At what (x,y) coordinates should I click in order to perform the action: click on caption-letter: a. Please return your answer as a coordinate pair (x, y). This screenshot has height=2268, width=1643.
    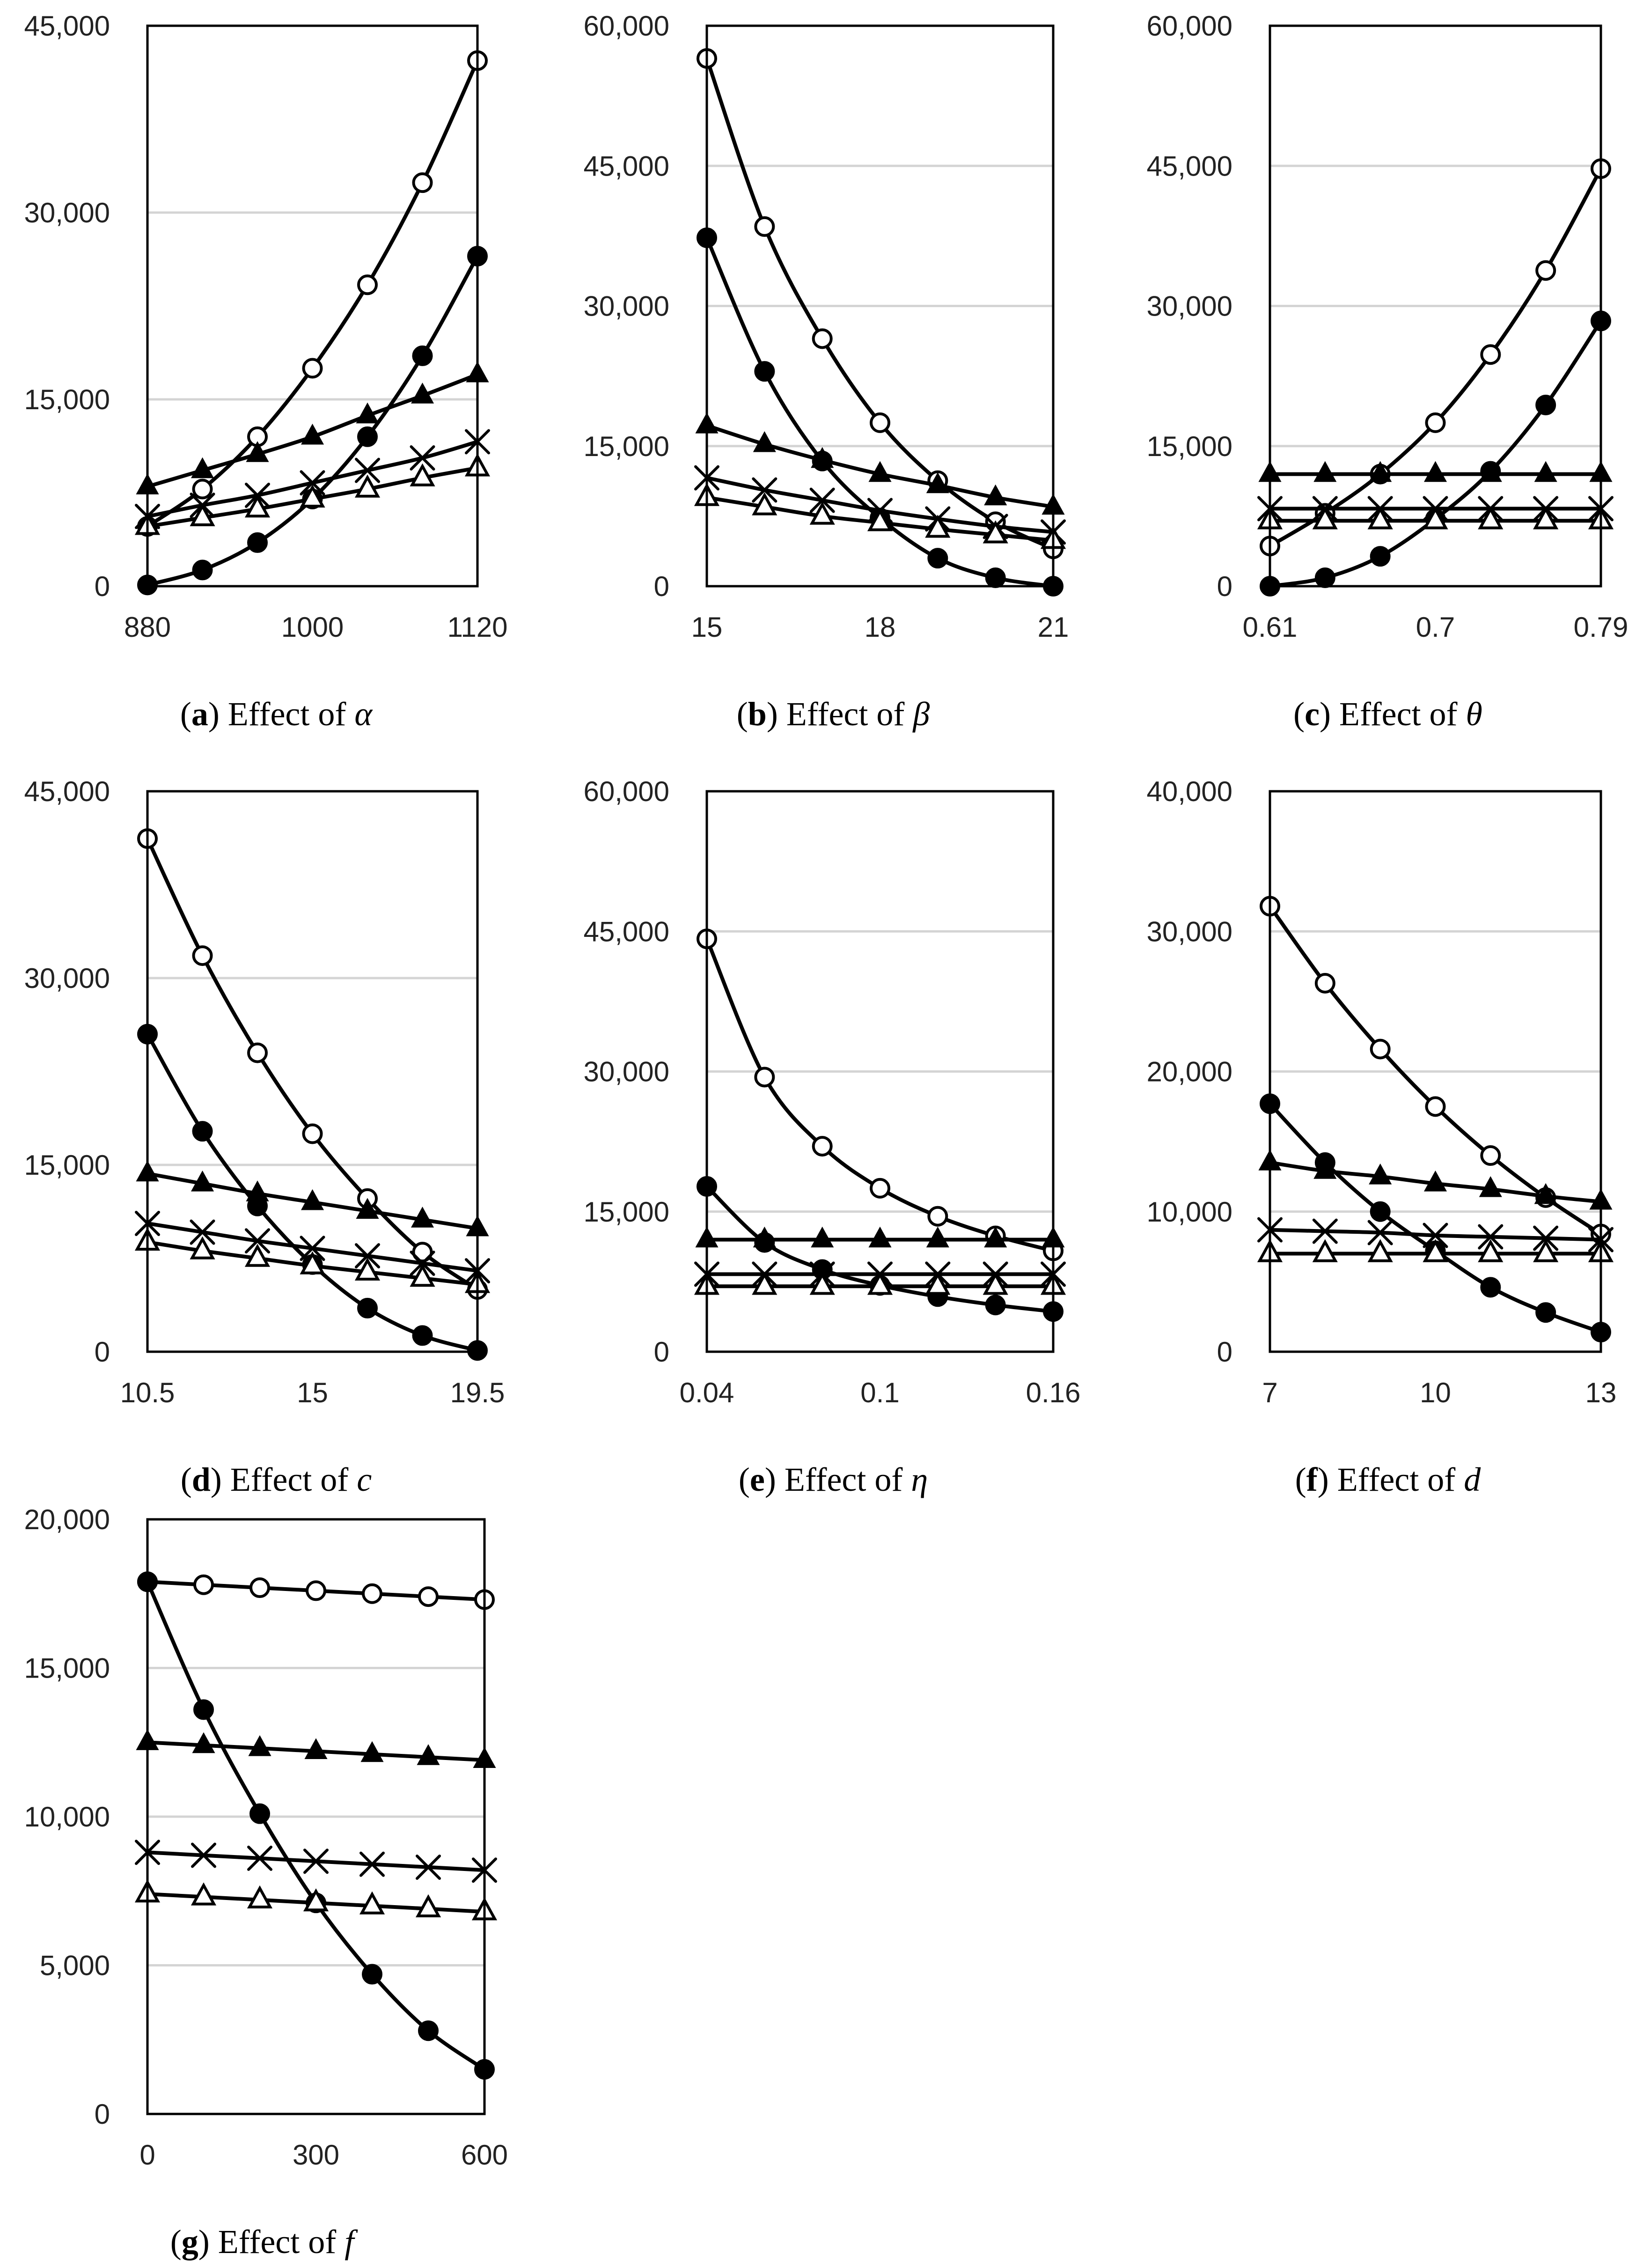
    Looking at the image, I should click on (199, 714).